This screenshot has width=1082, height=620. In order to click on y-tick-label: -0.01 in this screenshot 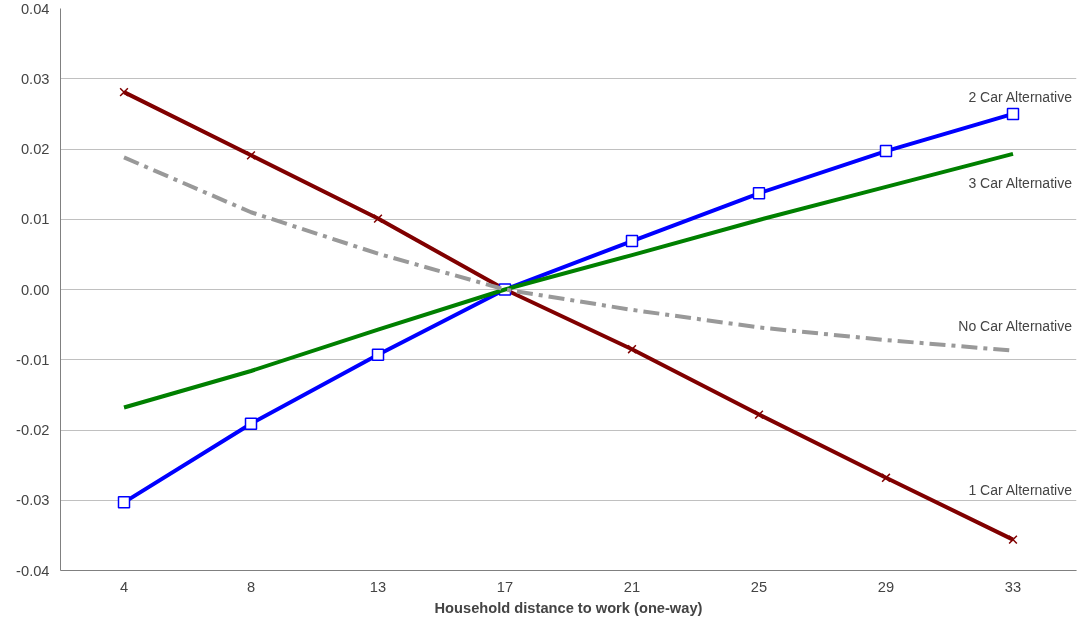, I will do `click(33, 359)`.